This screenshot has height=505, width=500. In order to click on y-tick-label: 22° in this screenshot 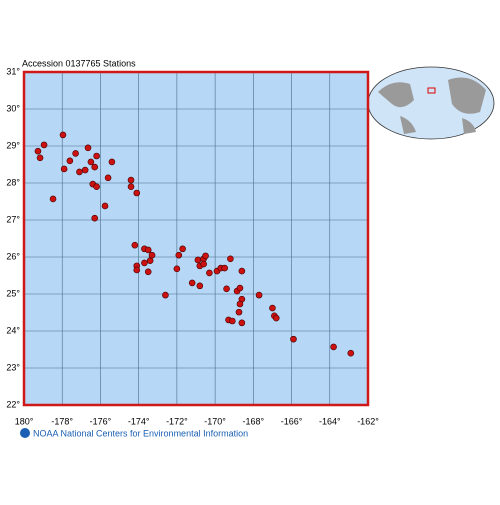, I will do `click(13, 404)`.